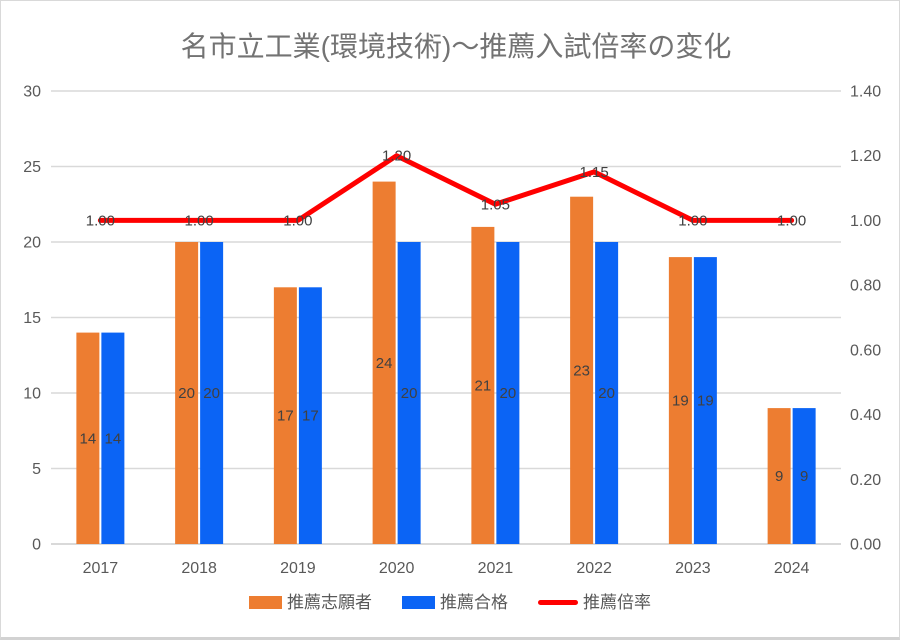 The width and height of the screenshot is (900, 641). What do you see at coordinates (865, 286) in the screenshot?
I see `right-axis-tick-label: 0.80` at bounding box center [865, 286].